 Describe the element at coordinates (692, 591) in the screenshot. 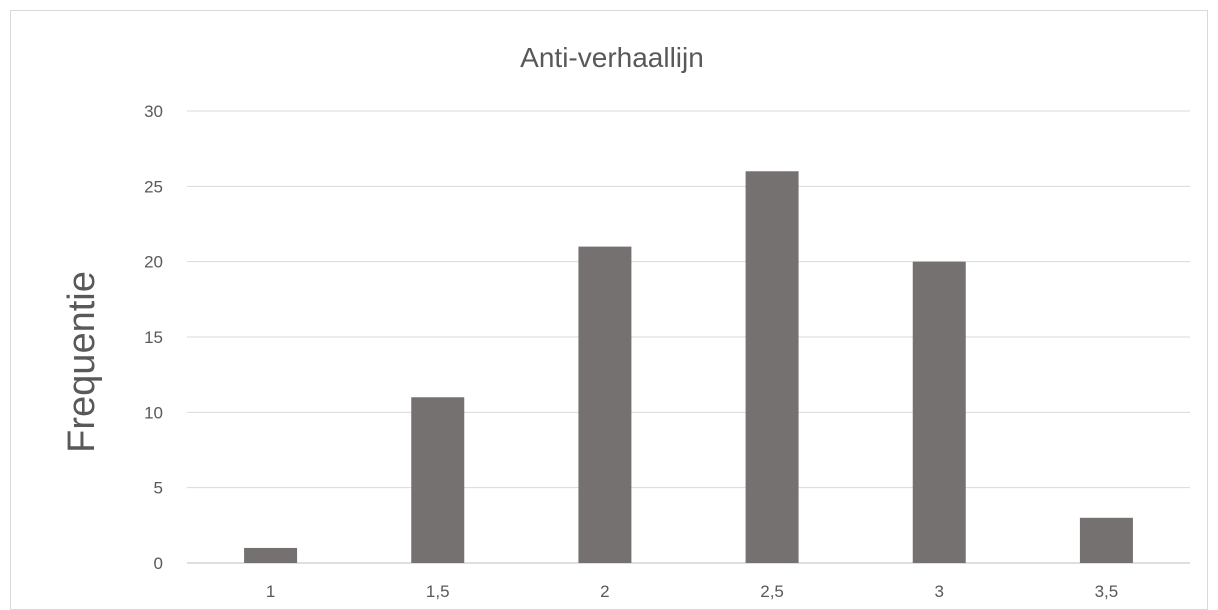

I see `x-axis-ticks: 1 1,5 2 2,5 3 3,5` at that location.